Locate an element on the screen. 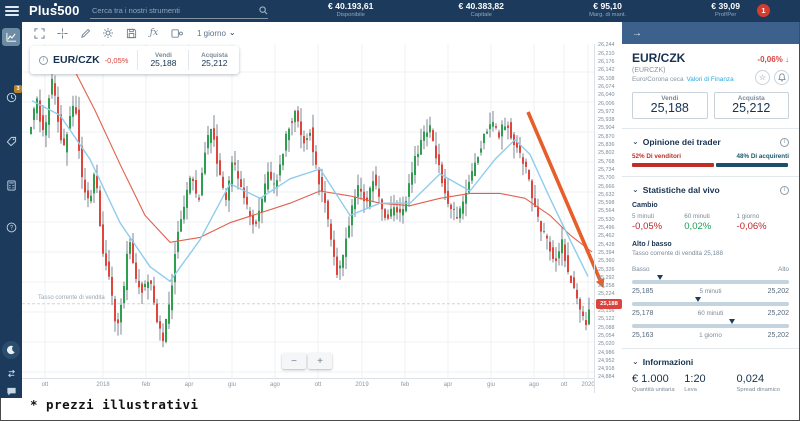 Image resolution: width=800 pixels, height=421 pixels. info-value: € 1.000 is located at coordinates (650, 378).